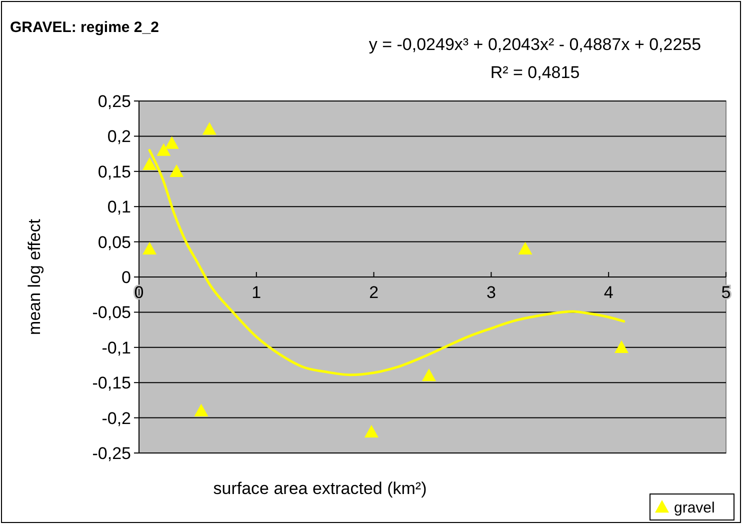  I want to click on x-axis-title: surface area extracted (km²), so click(320, 488).